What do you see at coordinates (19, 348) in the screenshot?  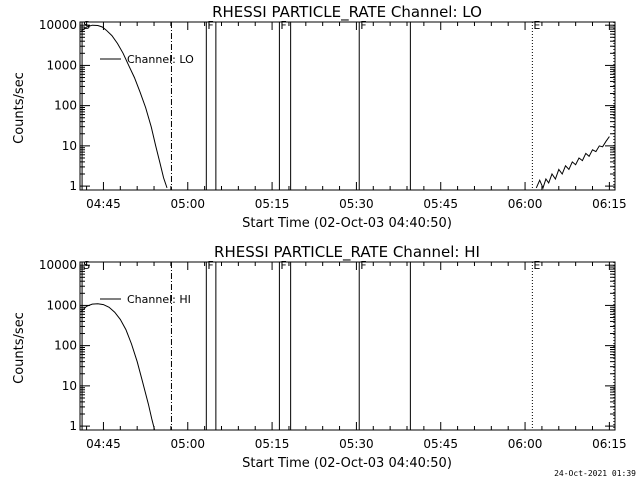 I see `y-axis-label-hi: Counts/sec` at bounding box center [19, 348].